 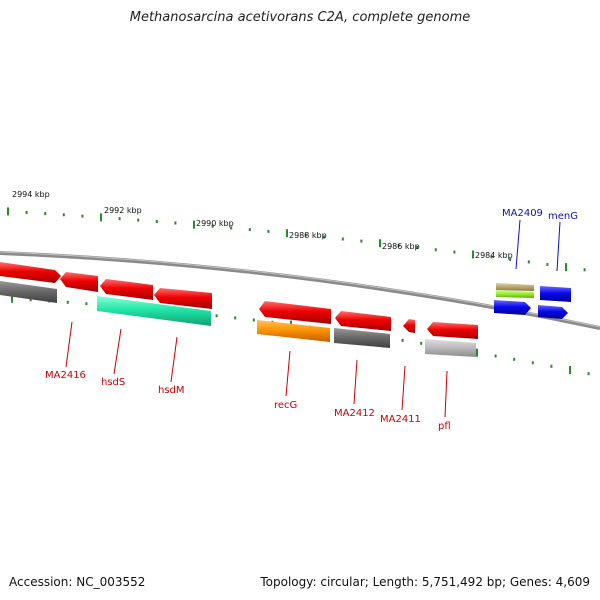 I want to click on scale-label-2988: 2988 kbp, so click(x=308, y=235).